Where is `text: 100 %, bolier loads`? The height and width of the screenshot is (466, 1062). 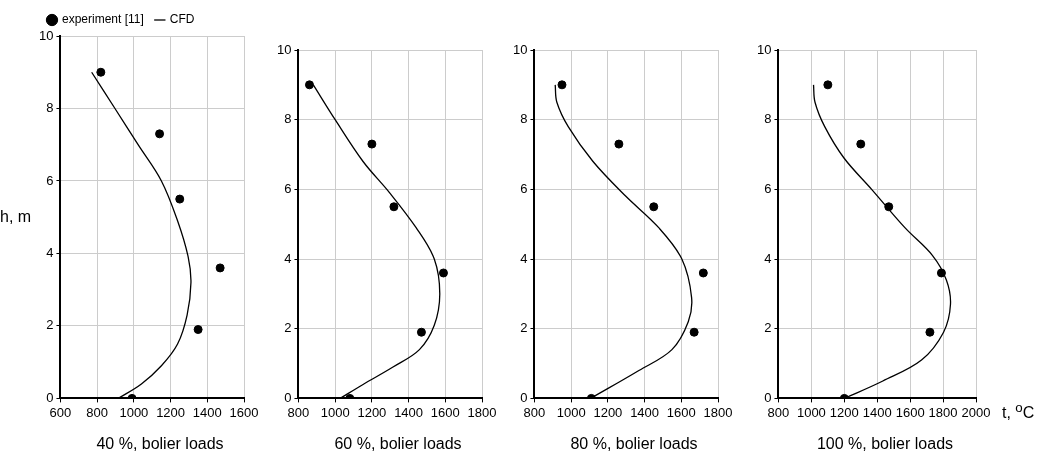
text: 100 %, bolier loads is located at coordinates (885, 444).